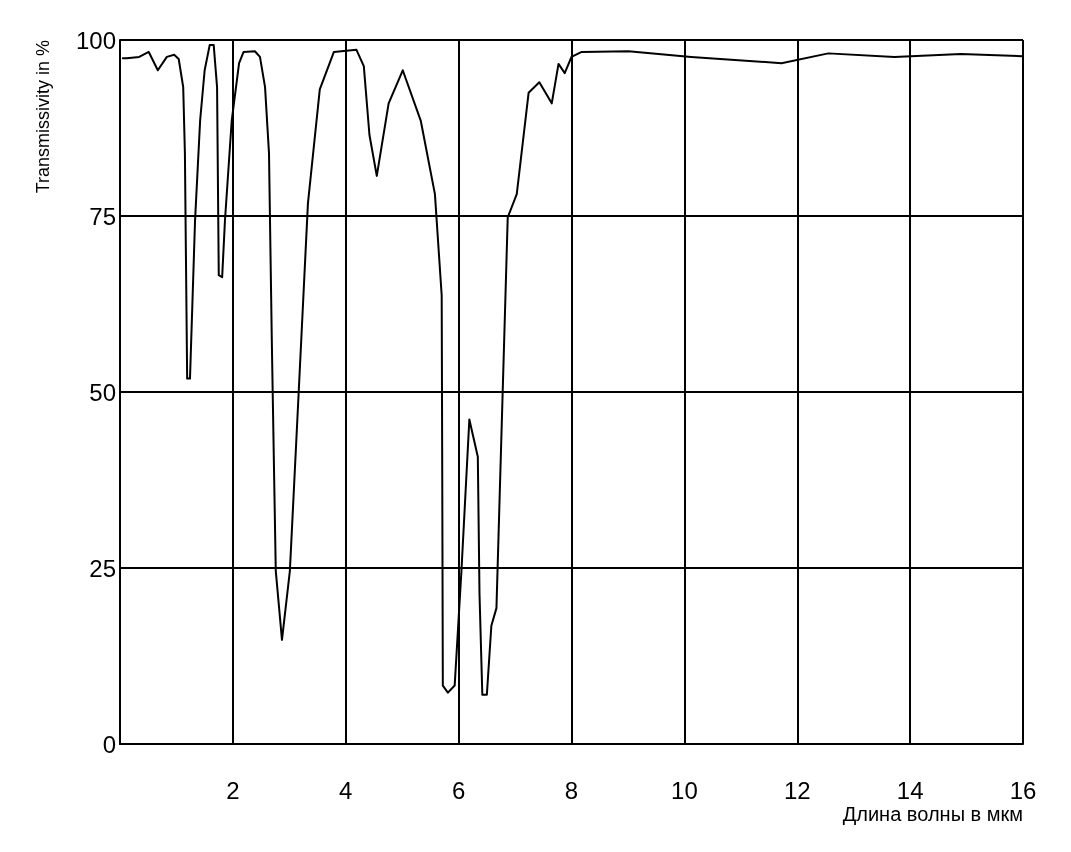  I want to click on y-tick-label: 100, so click(95, 40).